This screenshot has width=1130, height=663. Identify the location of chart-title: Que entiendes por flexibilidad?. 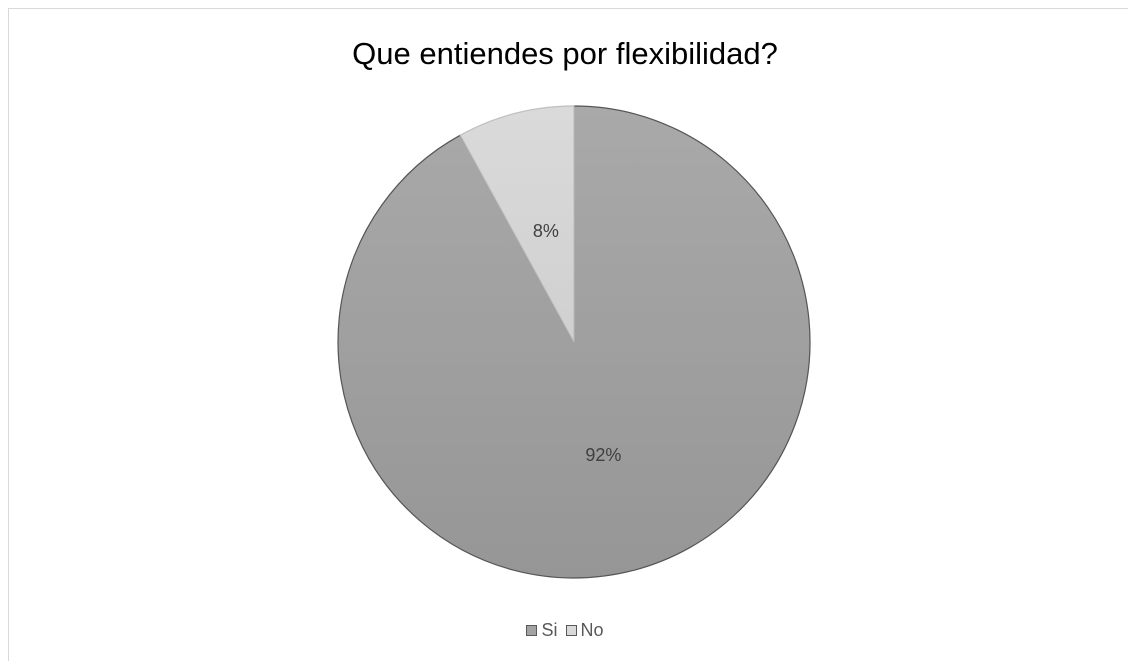
(565, 53).